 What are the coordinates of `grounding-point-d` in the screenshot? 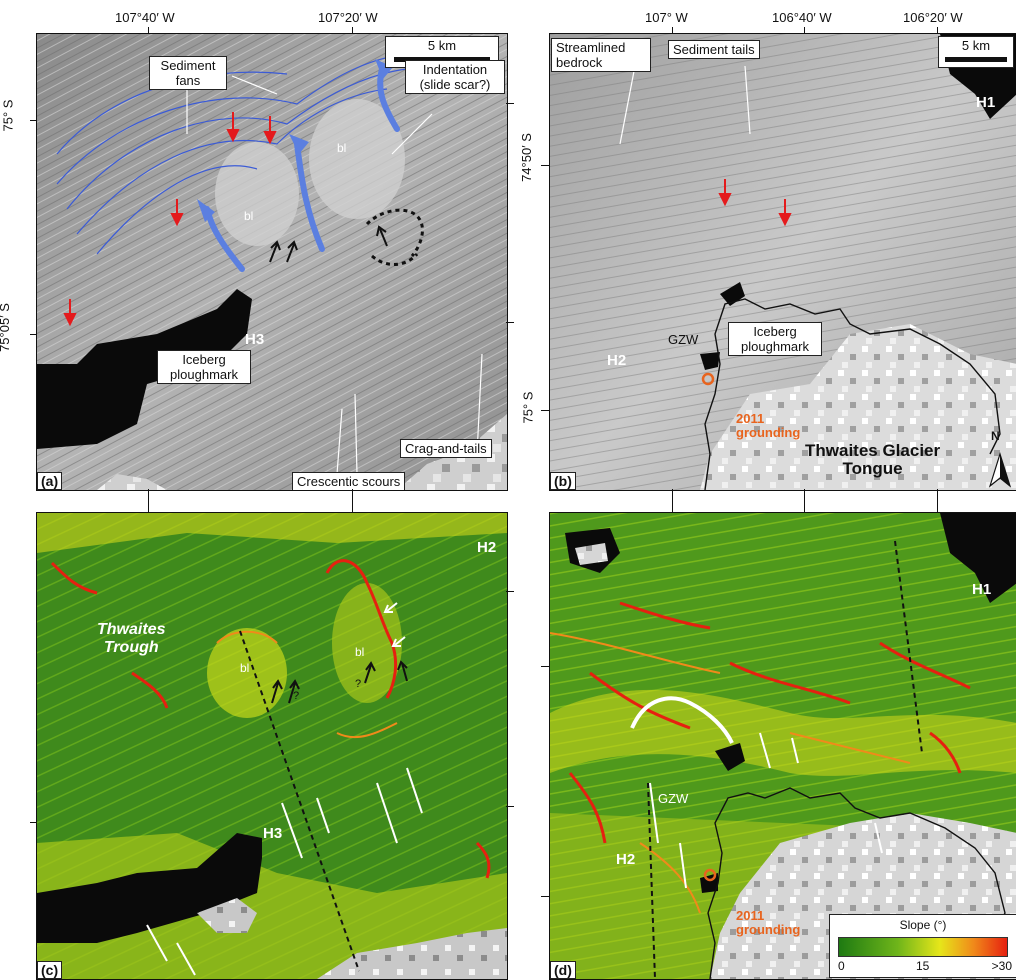 It's located at (710, 875).